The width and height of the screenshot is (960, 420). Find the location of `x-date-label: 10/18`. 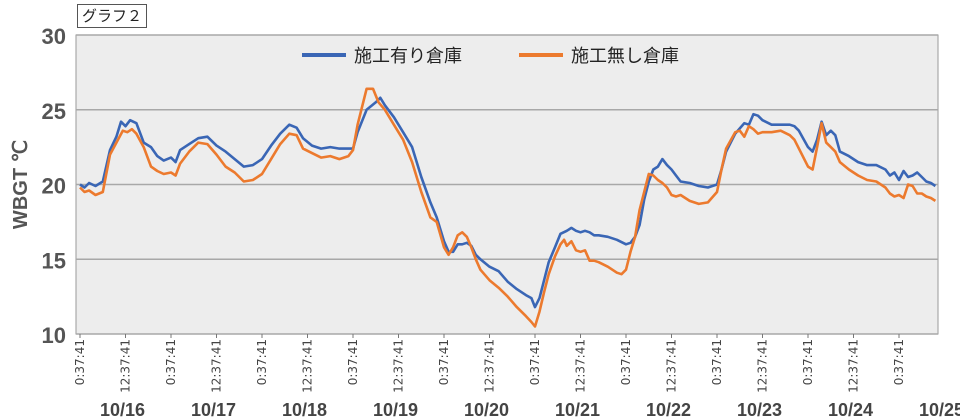

x-date-label: 10/18 is located at coordinates (304, 410).